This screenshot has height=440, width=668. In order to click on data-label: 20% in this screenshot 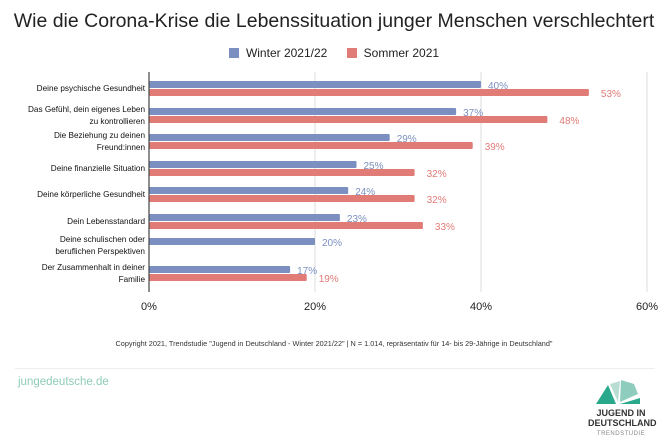, I will do `click(332, 243)`.